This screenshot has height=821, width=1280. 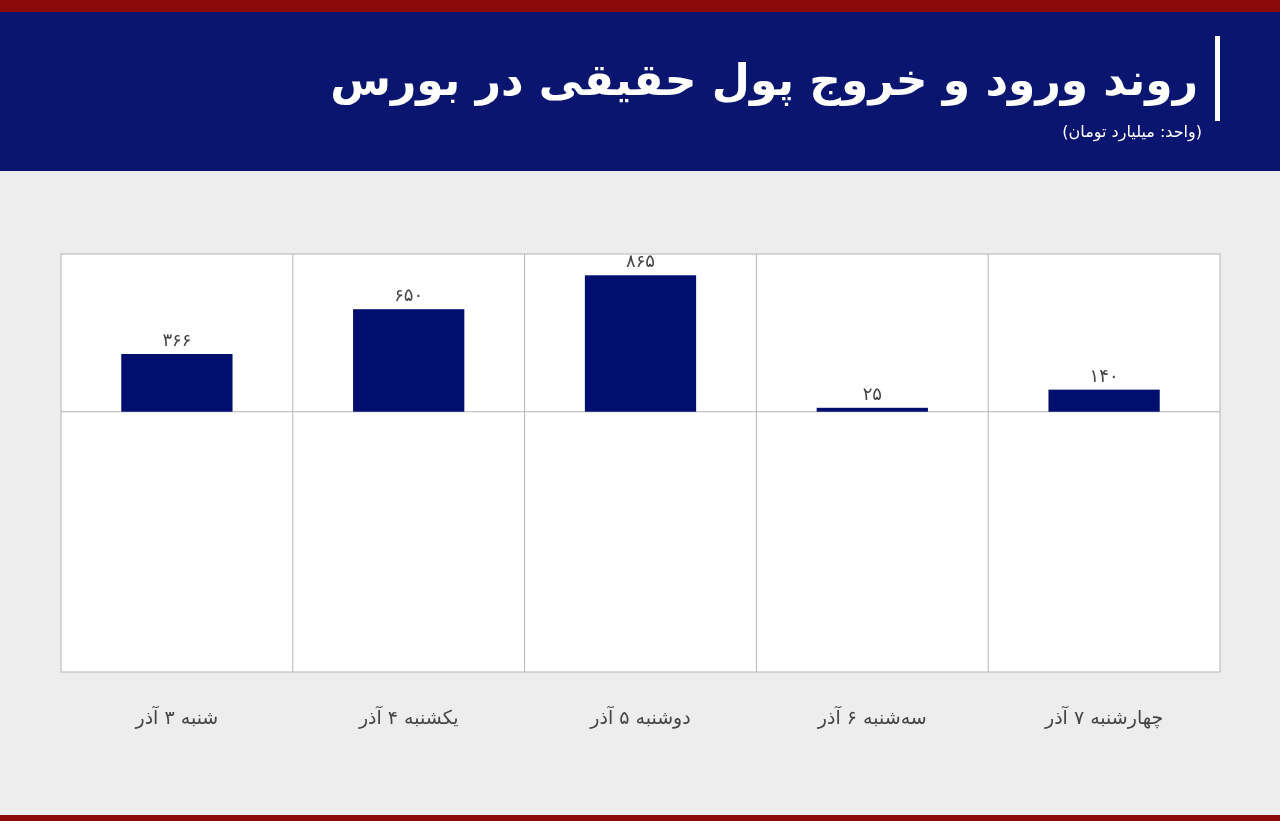 I want to click on data-label: ۶۵۰, so click(x=409, y=295).